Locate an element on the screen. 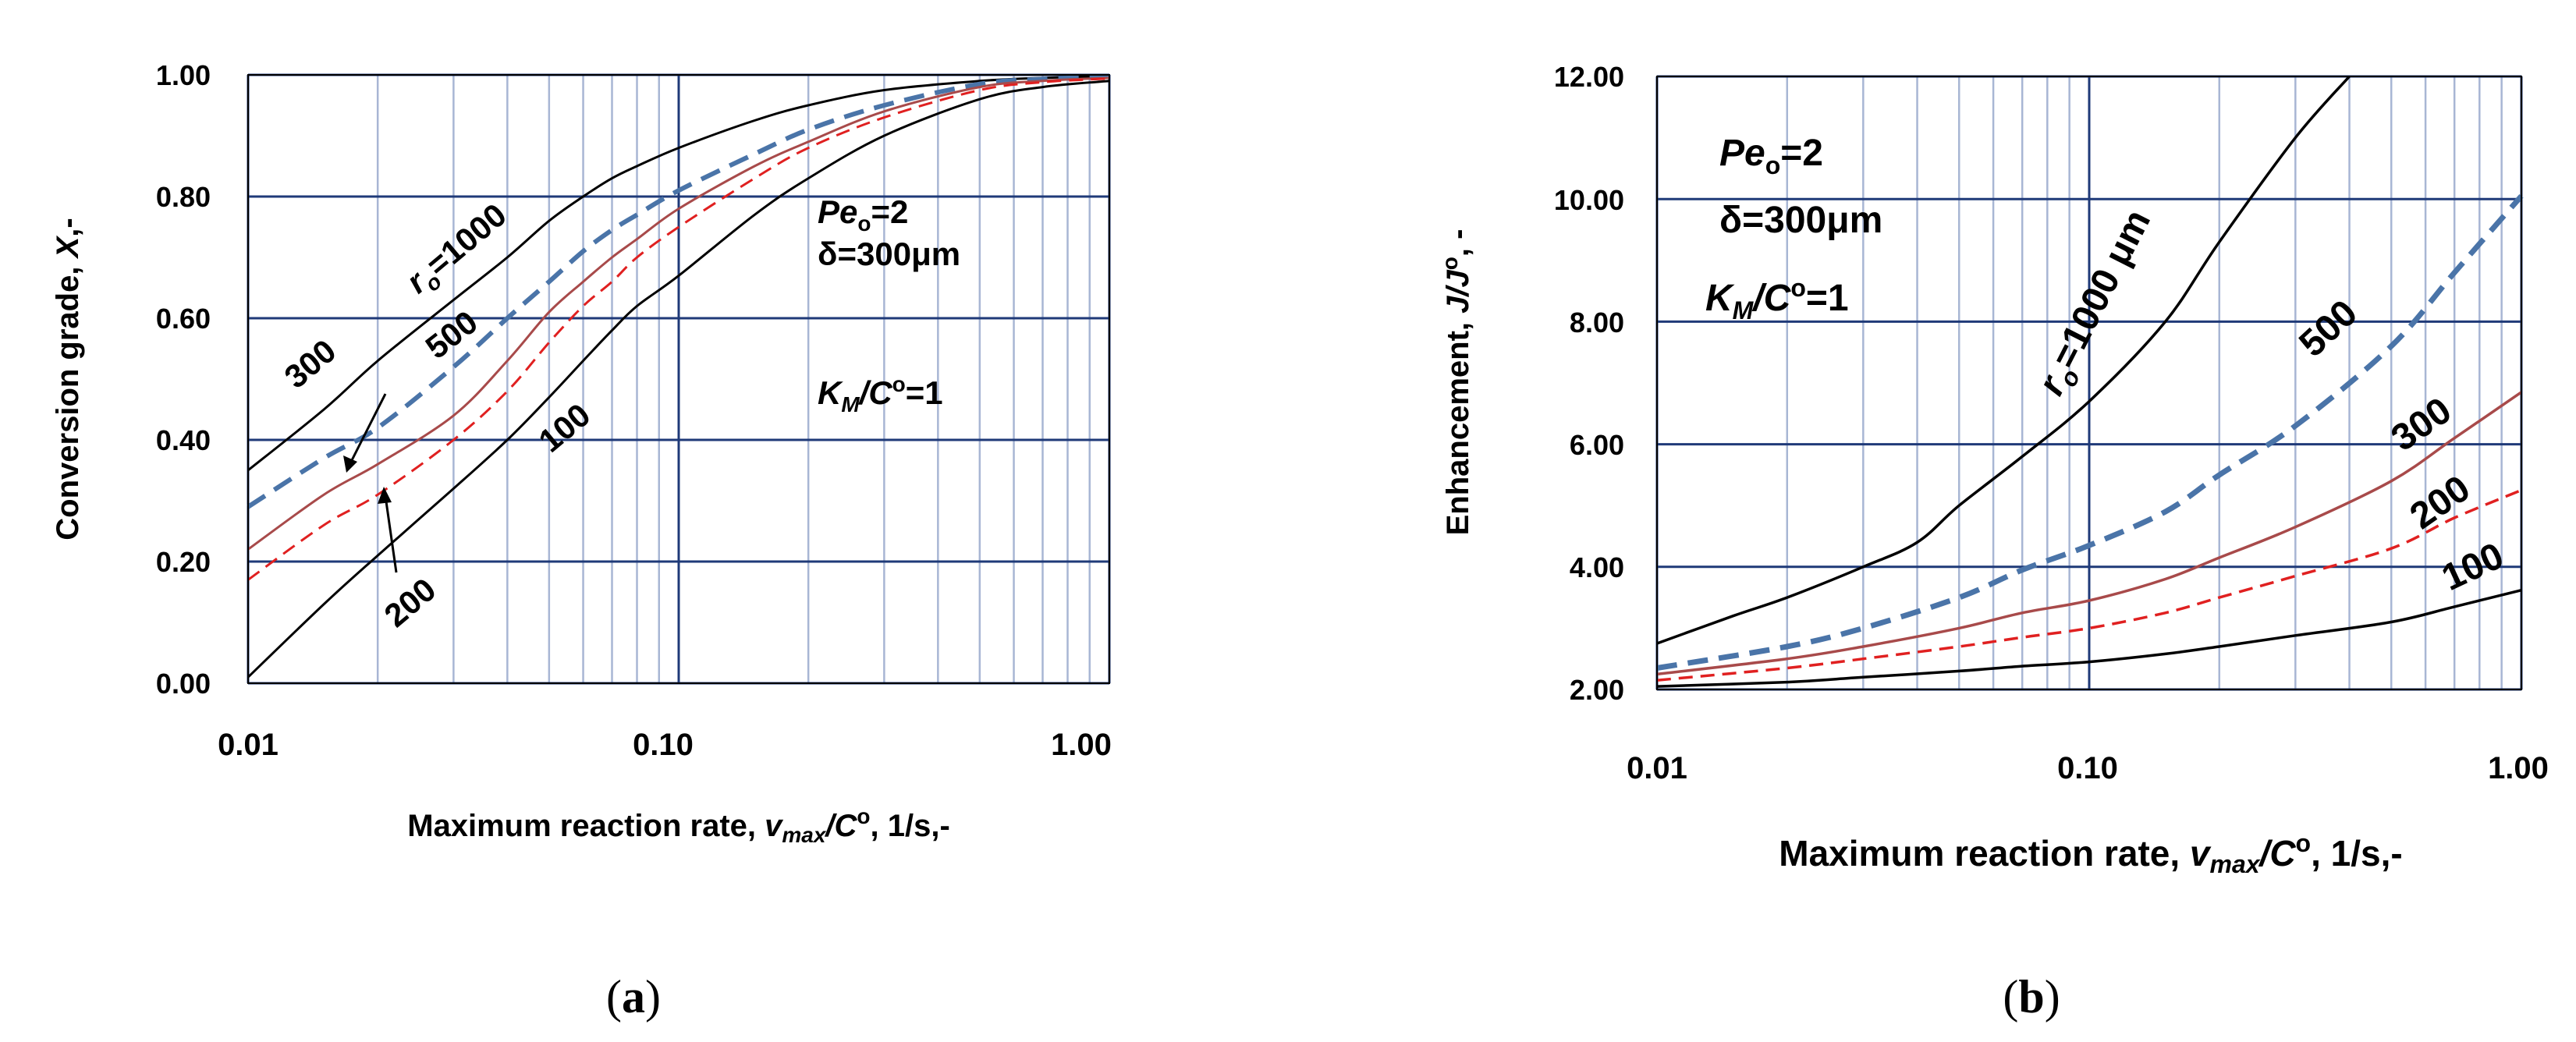 Image resolution: width=2576 pixels, height=1042 pixels. panel-a-caption: (a) is located at coordinates (633, 997).